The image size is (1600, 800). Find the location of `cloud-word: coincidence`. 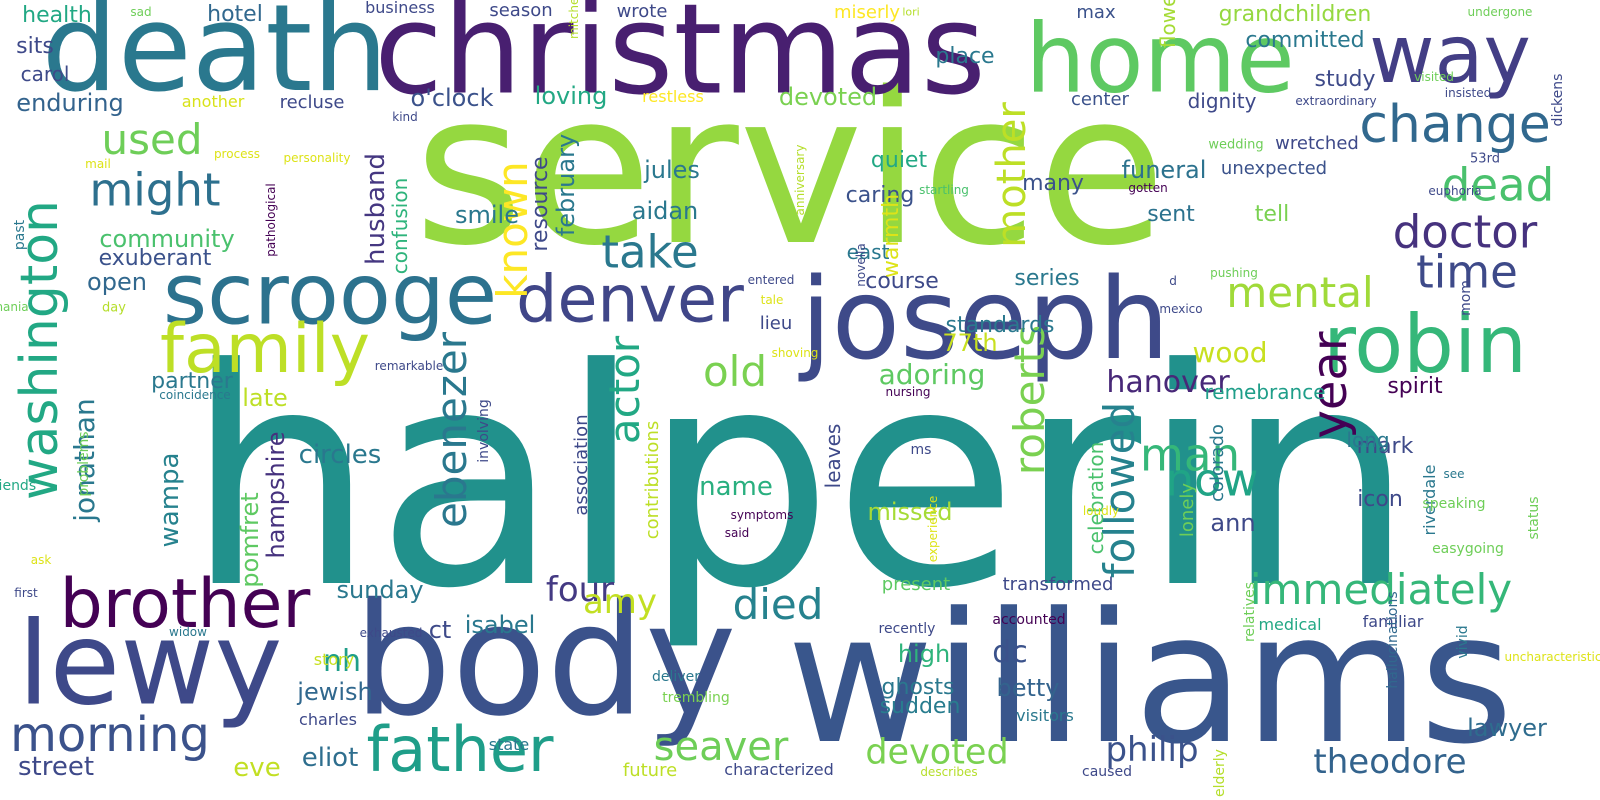

cloud-word: coincidence is located at coordinates (195, 395).